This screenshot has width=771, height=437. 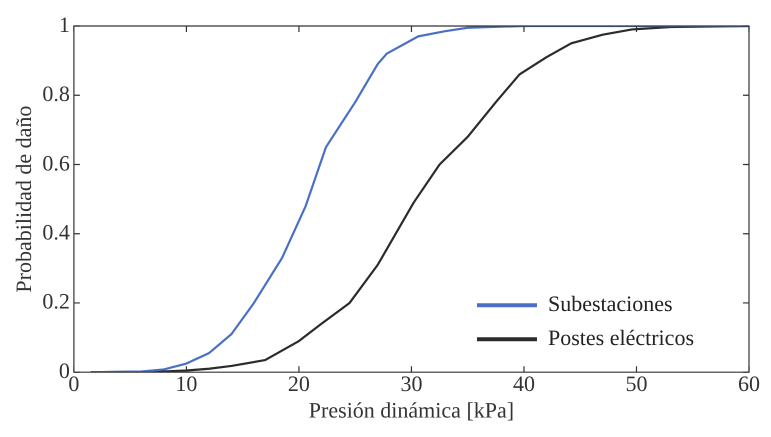 I want to click on y-tick-label: 0.8, so click(x=56, y=93).